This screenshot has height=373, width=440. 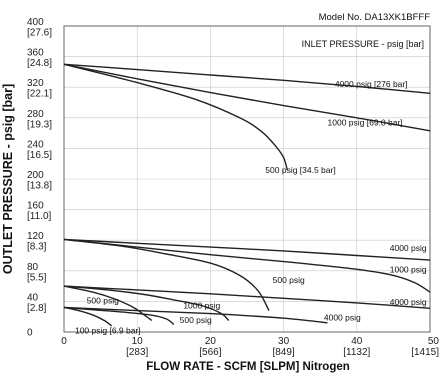 I want to click on y-tick-label: 280, so click(x=35, y=114).